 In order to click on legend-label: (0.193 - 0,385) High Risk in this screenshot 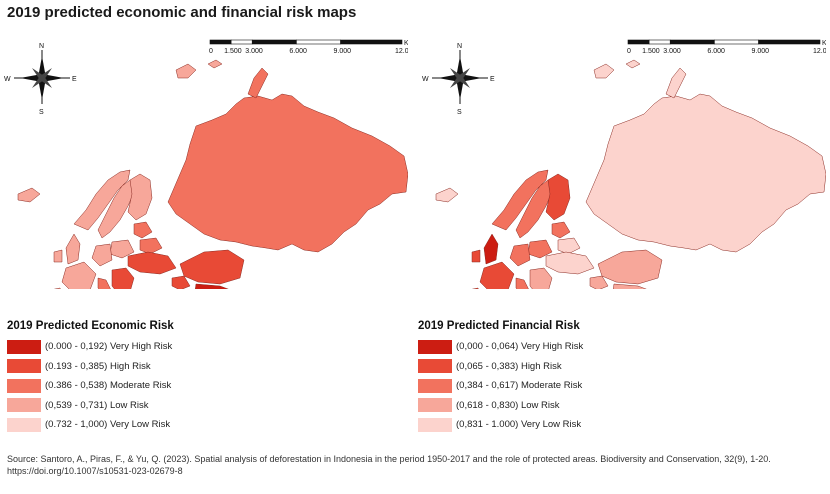, I will do `click(98, 366)`.